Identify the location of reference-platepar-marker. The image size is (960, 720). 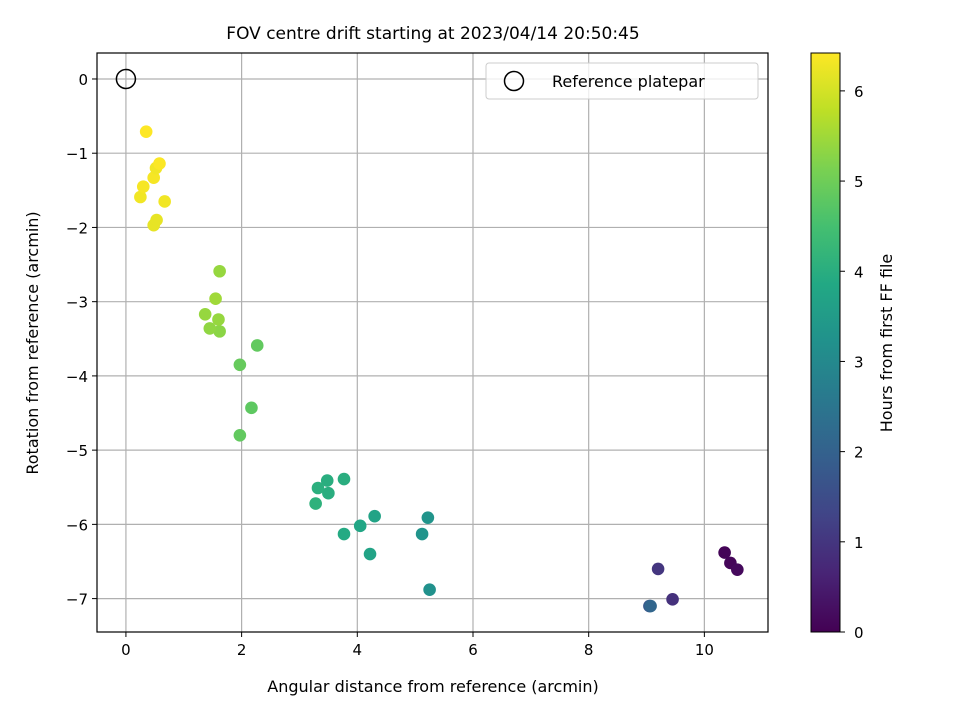
(126, 79).